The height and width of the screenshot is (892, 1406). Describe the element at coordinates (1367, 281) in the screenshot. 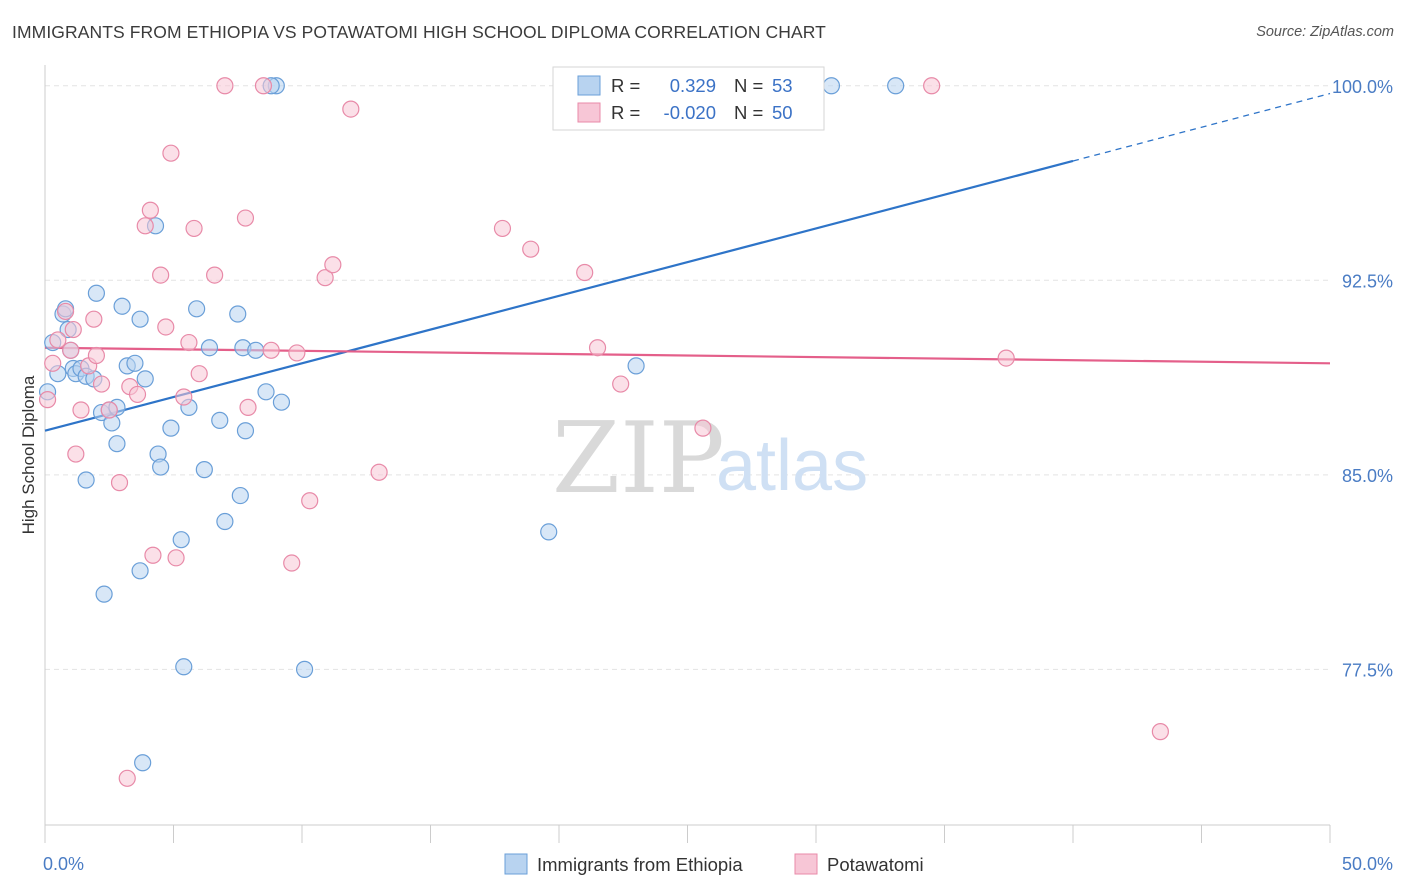

I see `y-tick-label: 92.5%` at that location.